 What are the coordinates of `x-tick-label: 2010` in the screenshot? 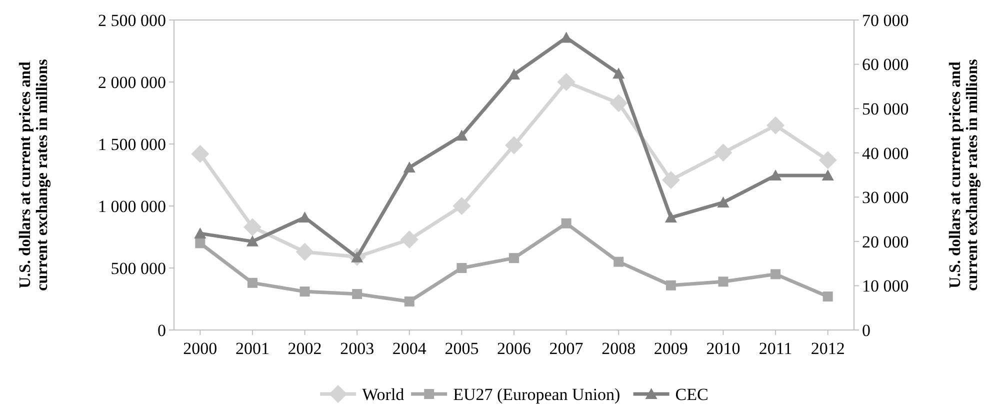 It's located at (723, 348).